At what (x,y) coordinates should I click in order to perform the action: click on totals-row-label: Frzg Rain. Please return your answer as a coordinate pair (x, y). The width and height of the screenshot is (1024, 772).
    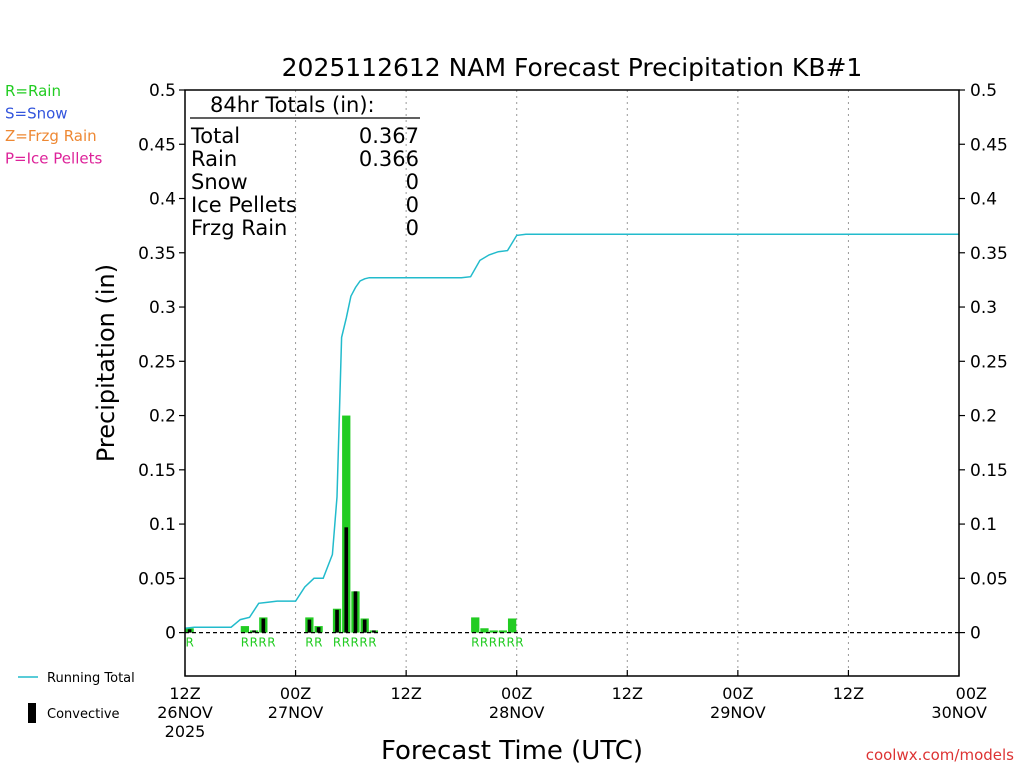
    Looking at the image, I should click on (239, 228).